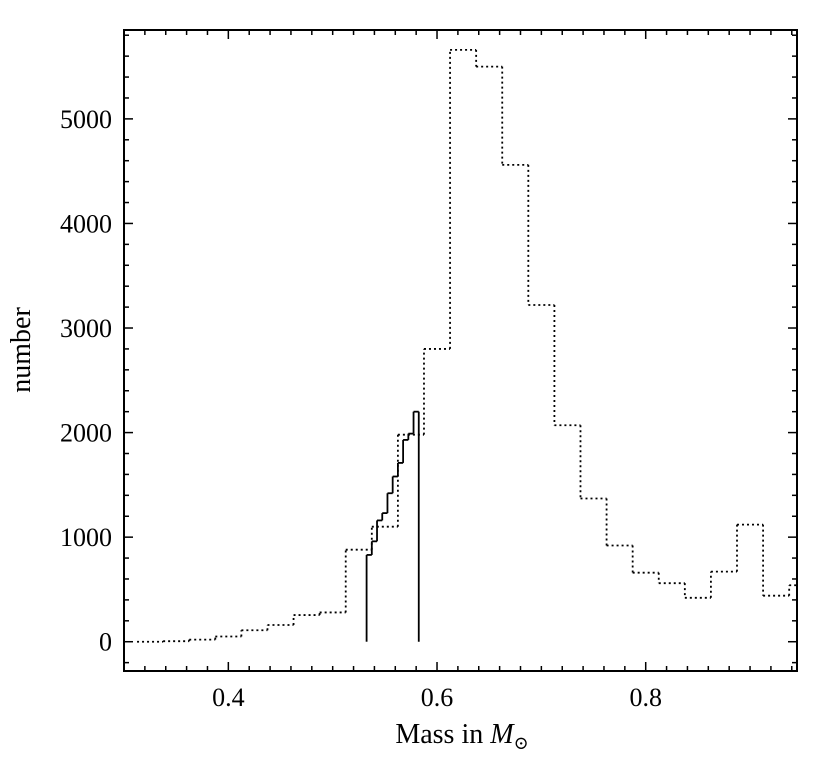 This screenshot has height=774, width=830. What do you see at coordinates (86, 537) in the screenshot?
I see `y-tick-label: 1000` at bounding box center [86, 537].